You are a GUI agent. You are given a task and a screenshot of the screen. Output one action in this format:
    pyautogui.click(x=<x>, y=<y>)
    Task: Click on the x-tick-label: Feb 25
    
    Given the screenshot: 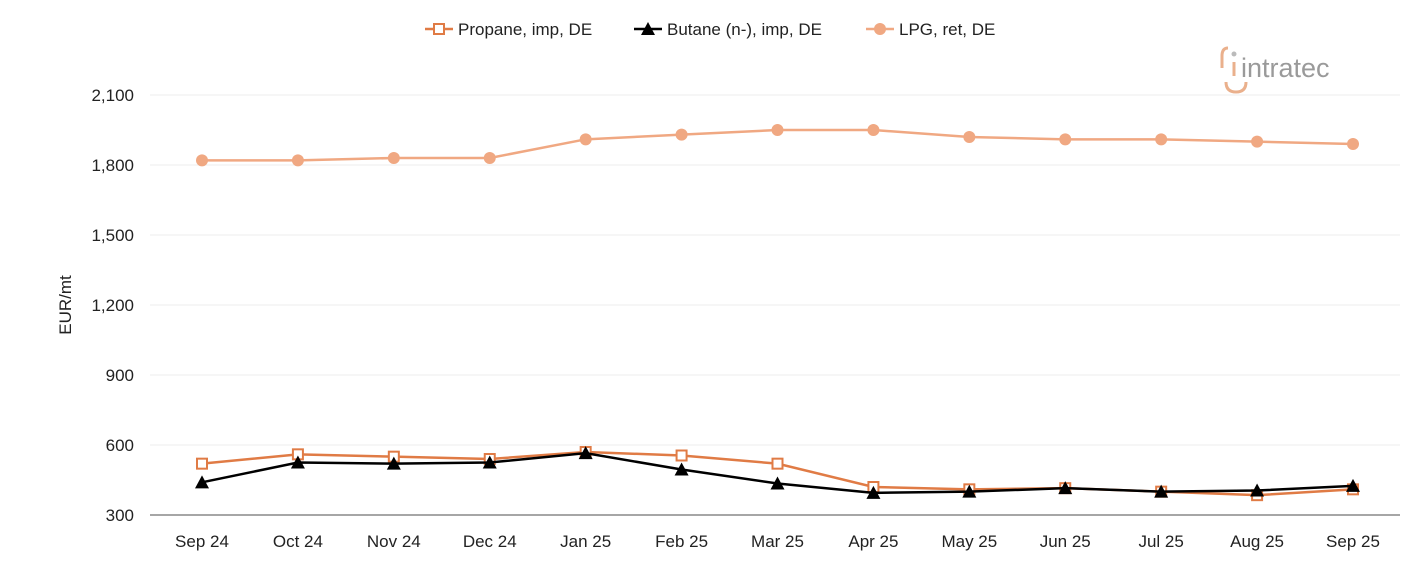 What is the action you would take?
    pyautogui.click(x=681, y=541)
    